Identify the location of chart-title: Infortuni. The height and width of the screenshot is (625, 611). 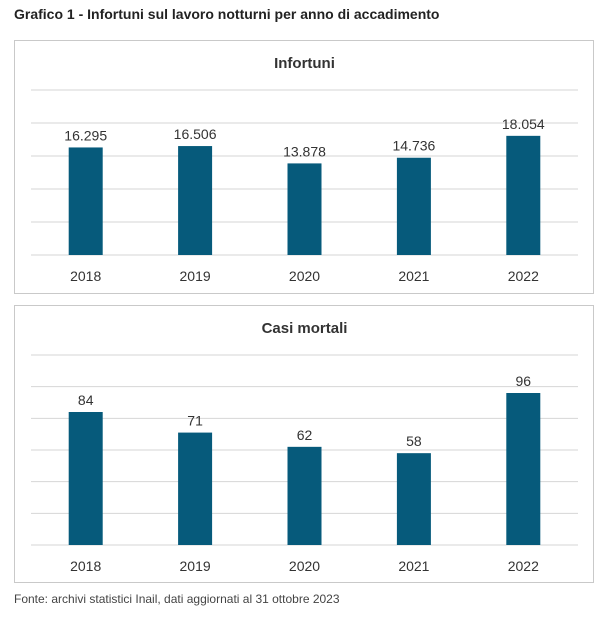
(304, 63).